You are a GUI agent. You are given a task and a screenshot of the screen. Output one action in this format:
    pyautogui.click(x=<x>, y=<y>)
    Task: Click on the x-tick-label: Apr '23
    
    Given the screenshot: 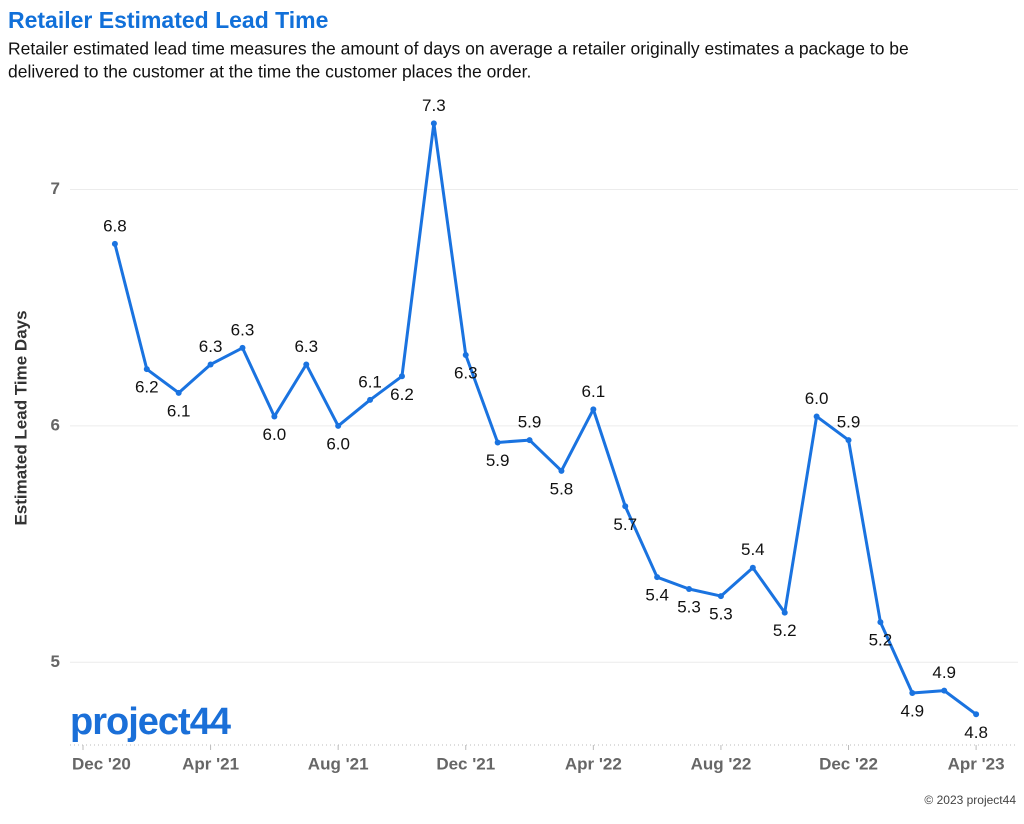 What is the action you would take?
    pyautogui.click(x=976, y=763)
    